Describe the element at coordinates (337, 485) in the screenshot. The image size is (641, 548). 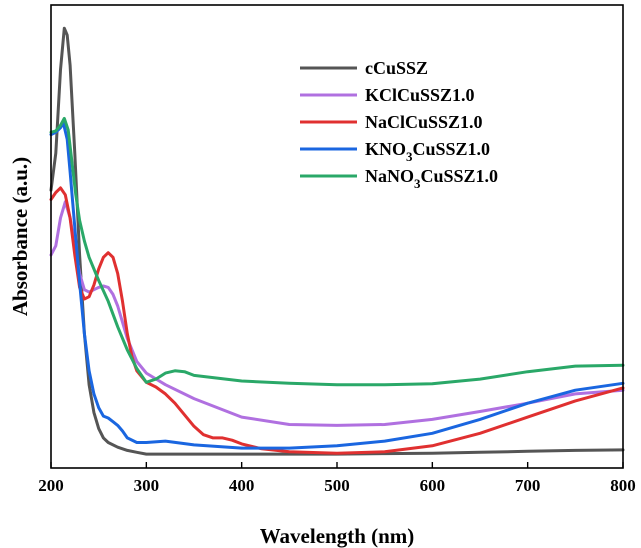
I see `x-tick-label: 500` at that location.